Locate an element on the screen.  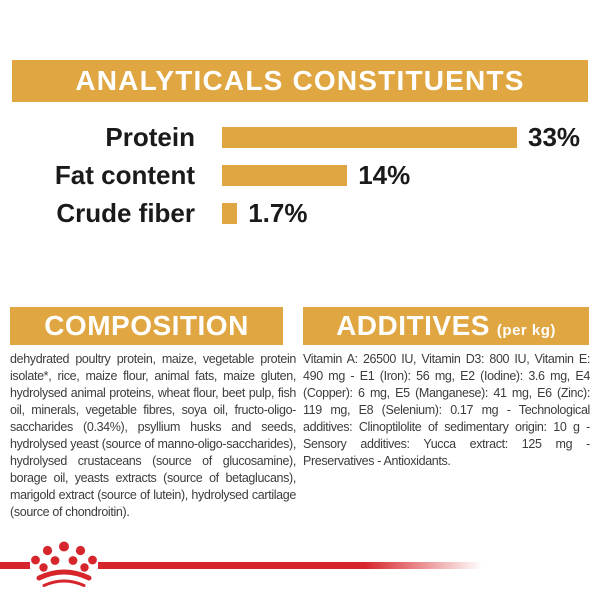
brand-line-right is located at coordinates (294, 565).